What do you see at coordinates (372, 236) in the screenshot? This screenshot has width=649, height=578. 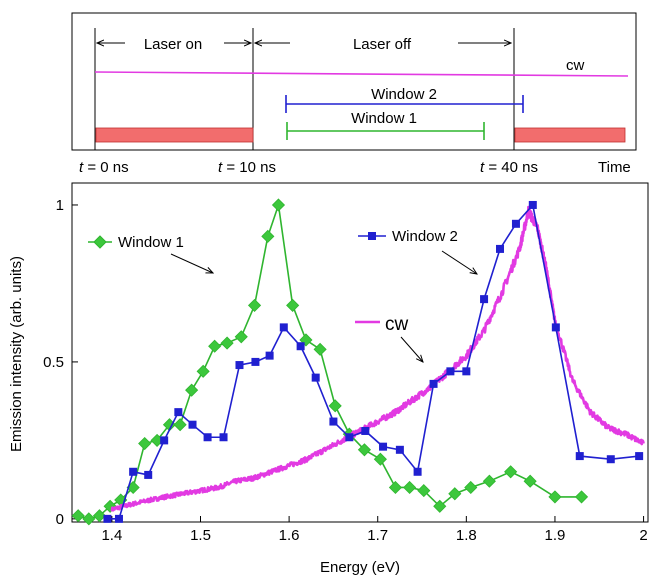 I see `legend-window2-marker` at bounding box center [372, 236].